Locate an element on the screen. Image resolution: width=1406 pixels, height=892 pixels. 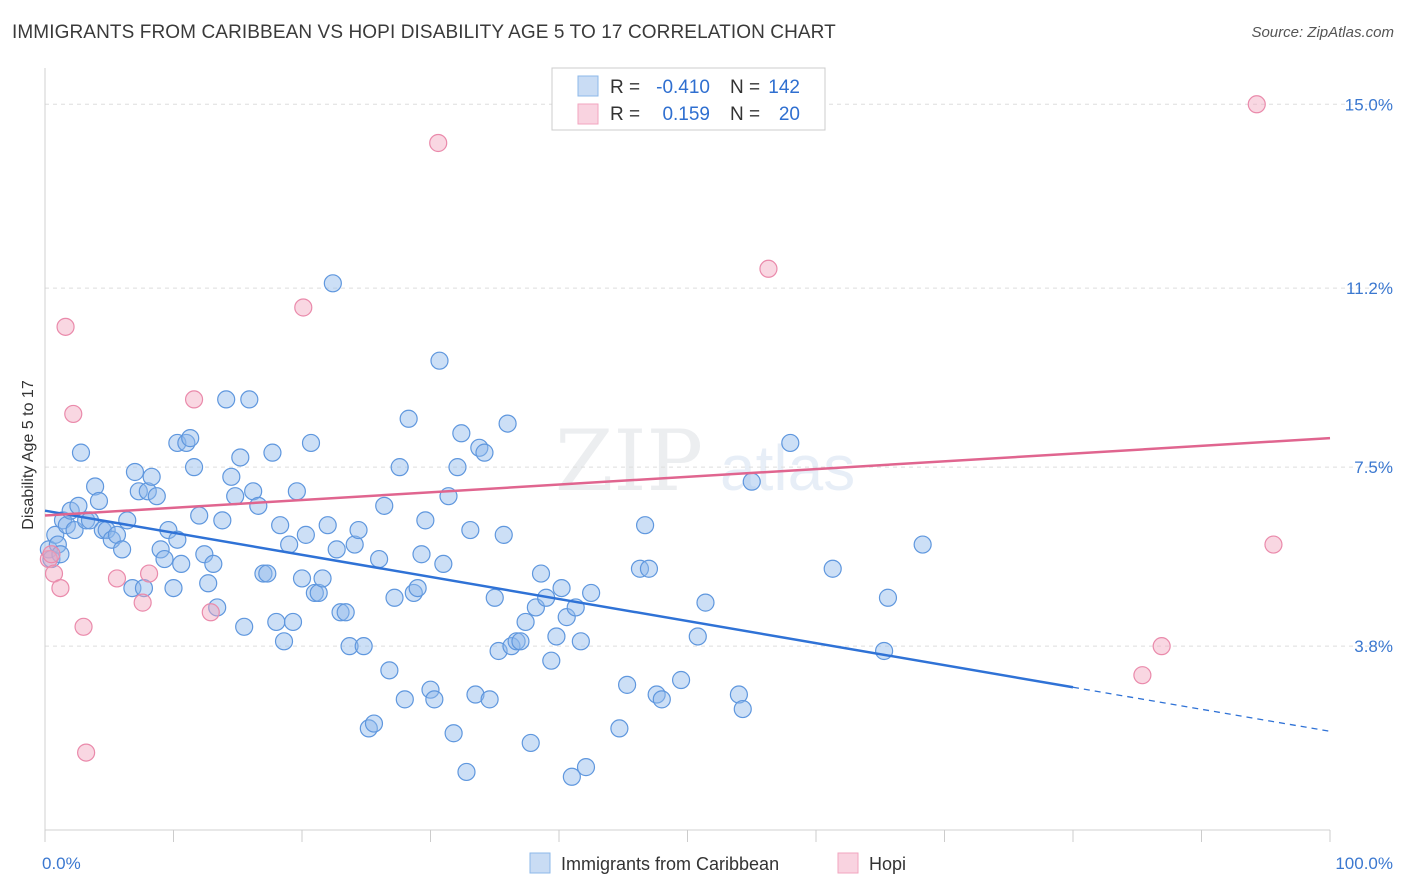
legend-r-label-1: R = is located at coordinates (625, 87).